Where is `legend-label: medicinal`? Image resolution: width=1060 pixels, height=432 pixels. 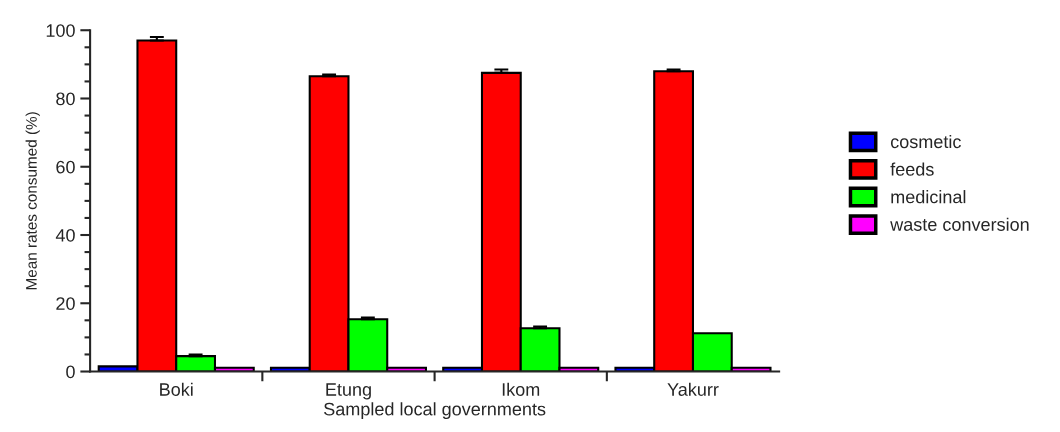 legend-label: medicinal is located at coordinates (928, 197).